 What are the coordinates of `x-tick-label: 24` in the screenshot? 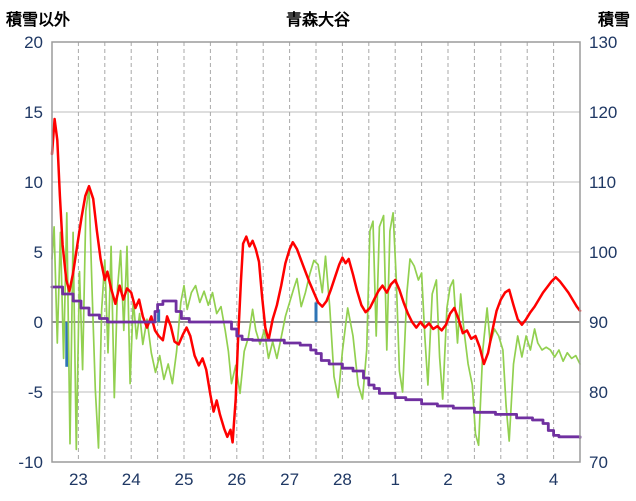 It's located at (131, 479).